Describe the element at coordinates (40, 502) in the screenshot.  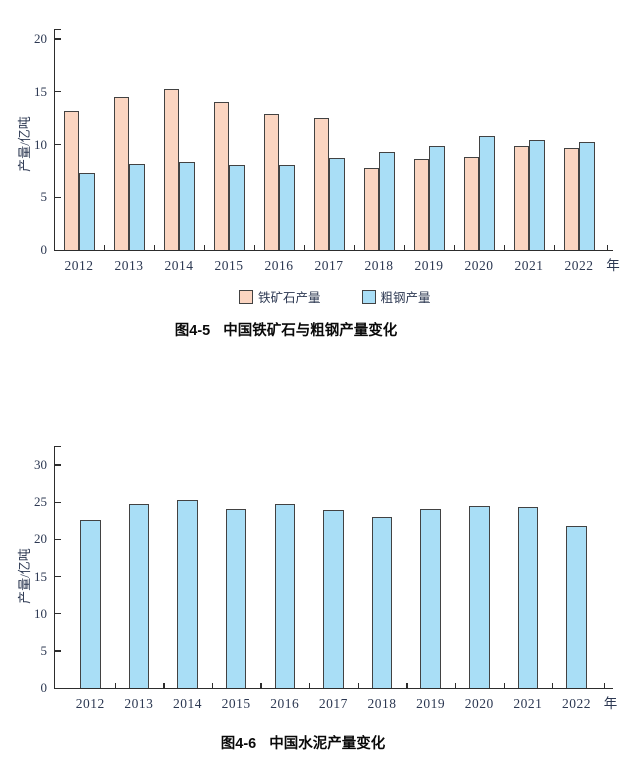
I see `y-tick-label: 25` at that location.